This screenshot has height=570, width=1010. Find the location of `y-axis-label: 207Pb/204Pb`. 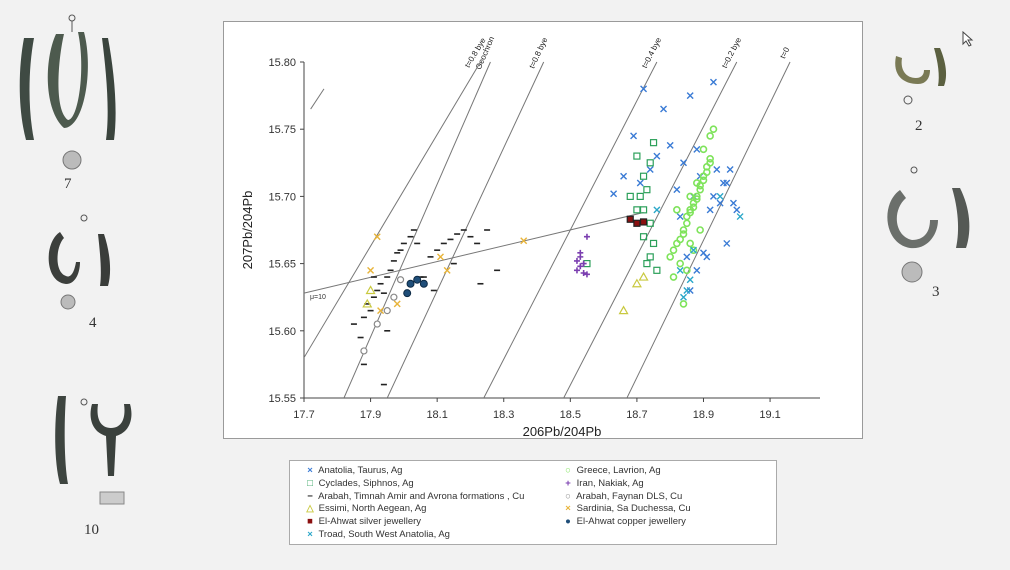

y-axis-label: 207Pb/204Pb is located at coordinates (247, 230).